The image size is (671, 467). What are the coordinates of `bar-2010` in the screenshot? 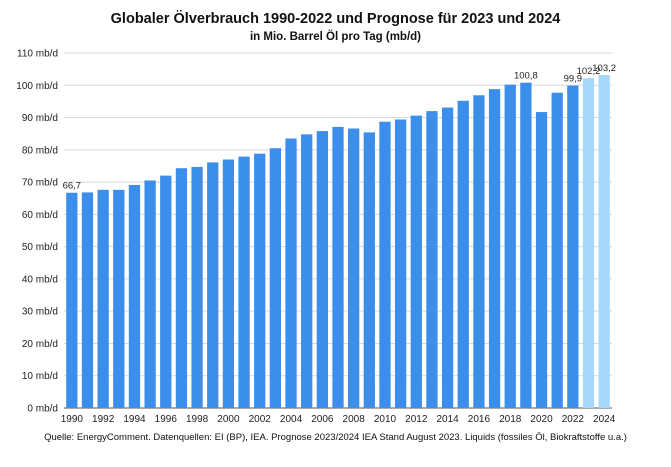 It's located at (385, 264).